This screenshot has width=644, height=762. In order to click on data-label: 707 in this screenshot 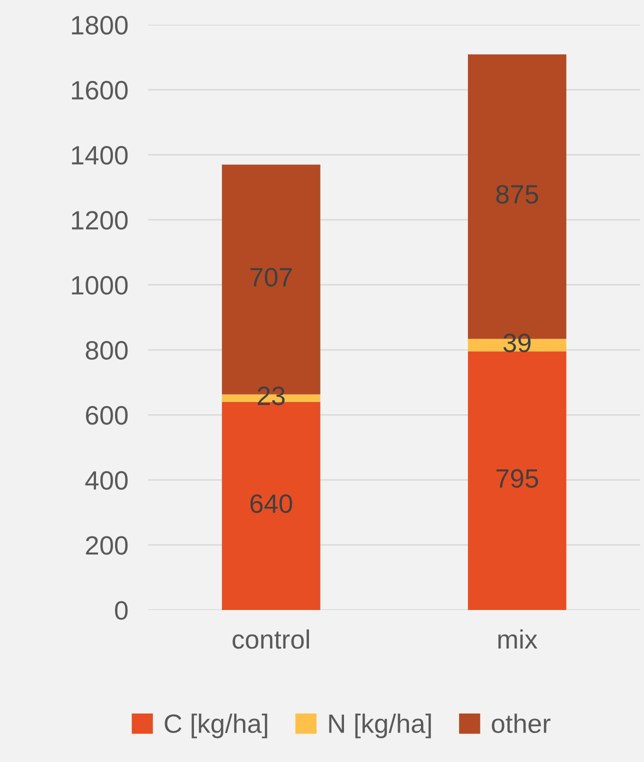, I will do `click(271, 277)`.